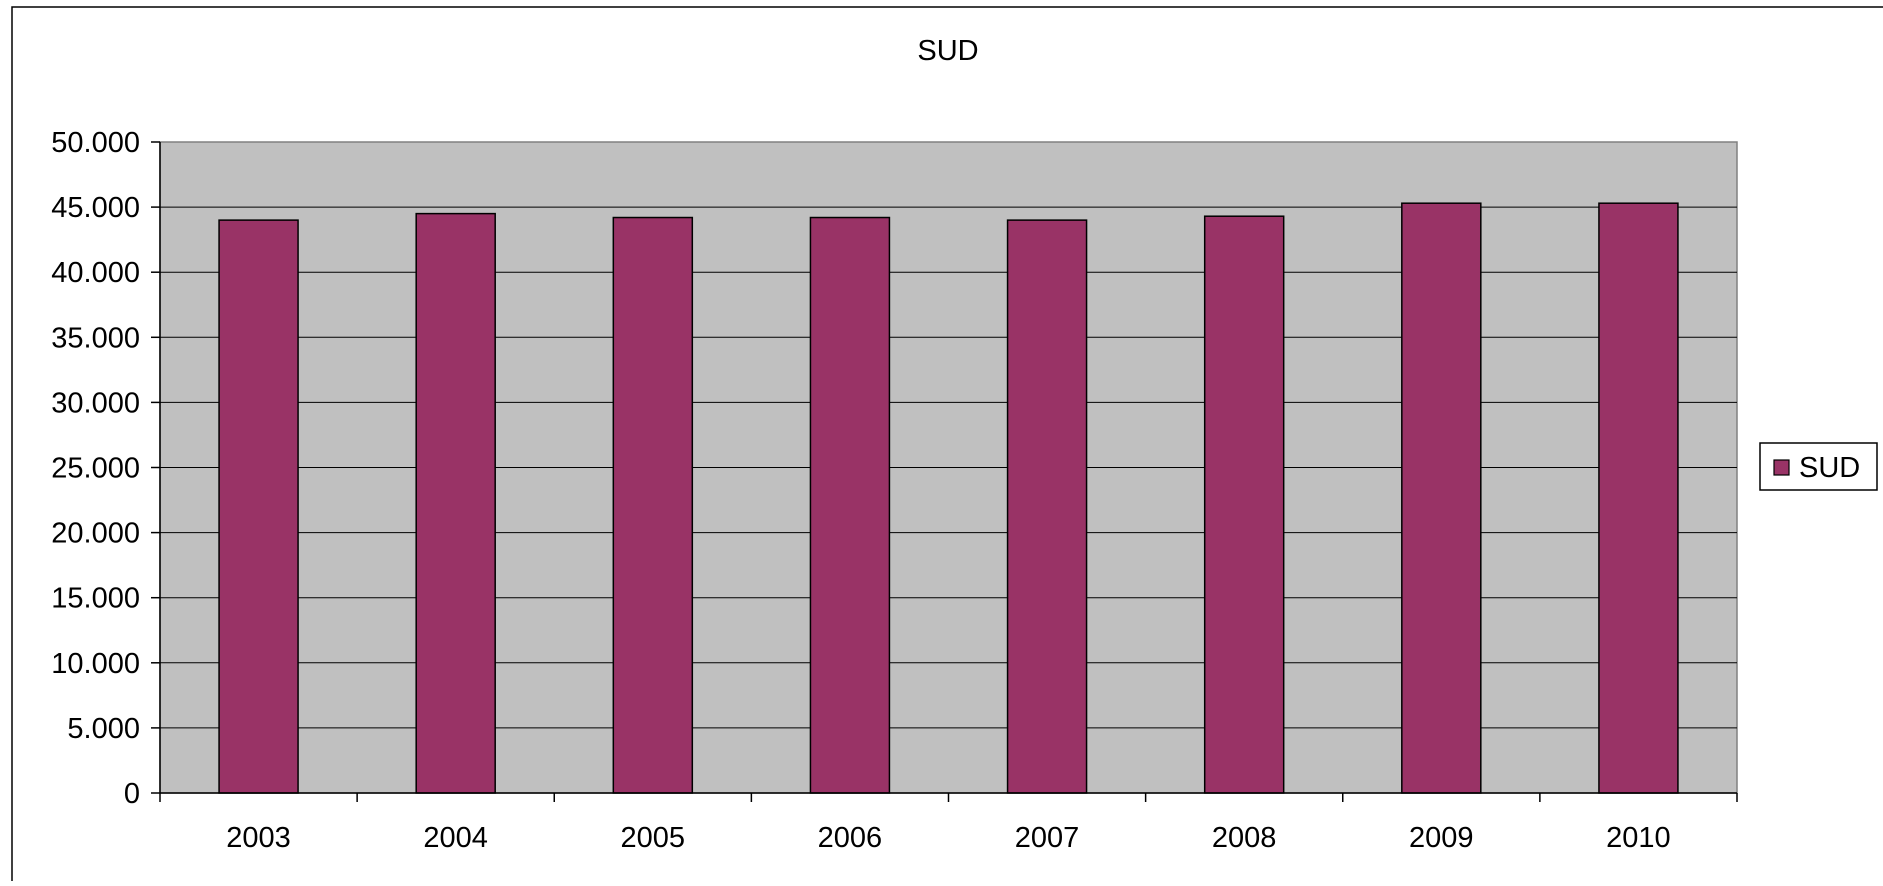 The height and width of the screenshot is (886, 1883). I want to click on y-tick-label: 20.000, so click(95, 534).